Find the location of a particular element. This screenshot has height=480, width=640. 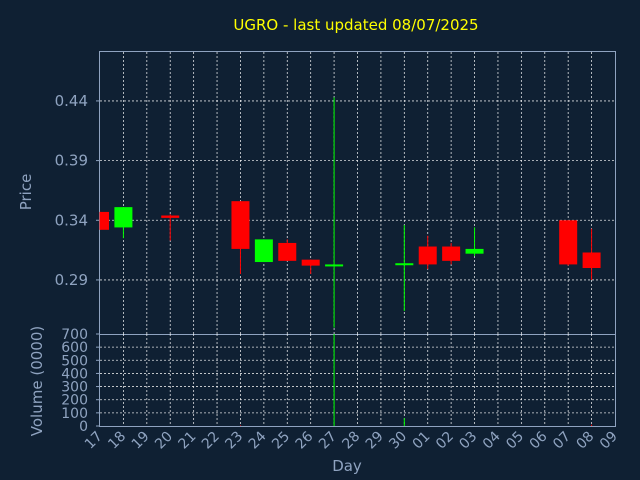

x-tick-label: 06 is located at coordinates (539, 440).